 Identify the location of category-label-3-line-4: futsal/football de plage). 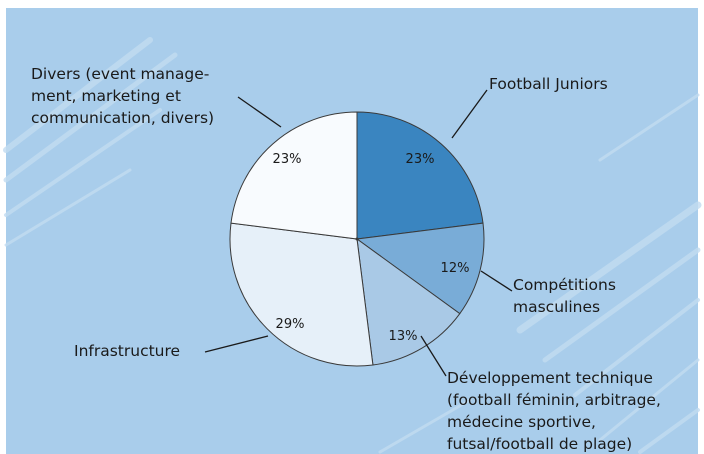
(539, 444).